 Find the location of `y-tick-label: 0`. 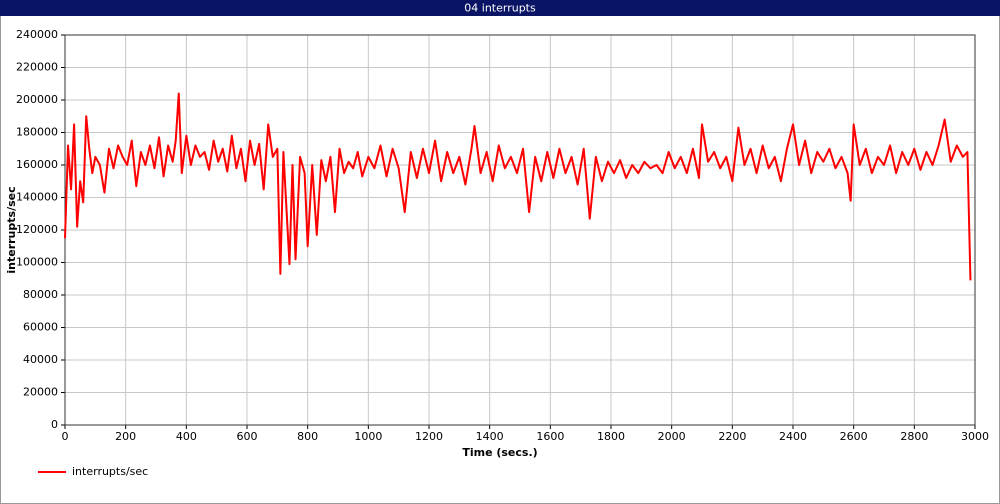

y-tick-label: 0 is located at coordinates (54, 424).